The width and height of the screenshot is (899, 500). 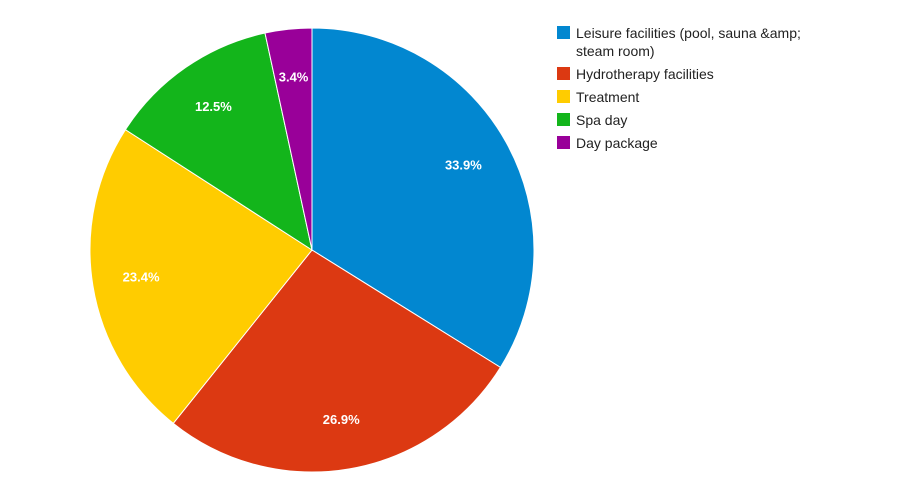 I want to click on legend-label: Spa day, so click(x=602, y=120).